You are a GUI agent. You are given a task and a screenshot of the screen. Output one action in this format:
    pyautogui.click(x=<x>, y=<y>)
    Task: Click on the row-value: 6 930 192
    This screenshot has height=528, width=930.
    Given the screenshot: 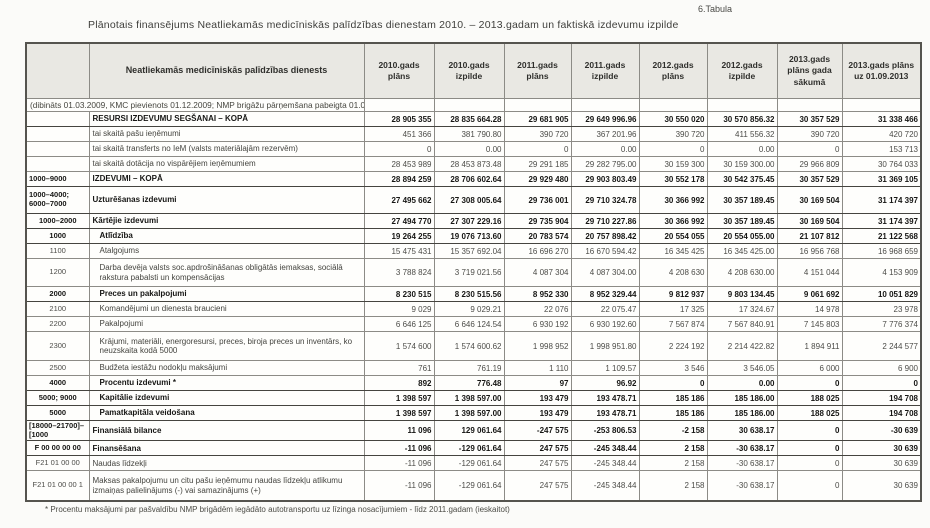 What is the action you would take?
    pyautogui.click(x=537, y=324)
    